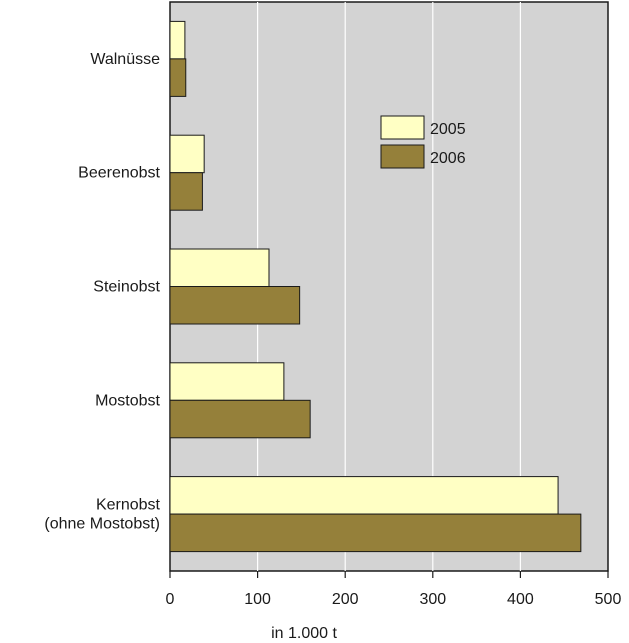 This screenshot has width=629, height=643. I want to click on category-label: Walnüsse, so click(125, 59).